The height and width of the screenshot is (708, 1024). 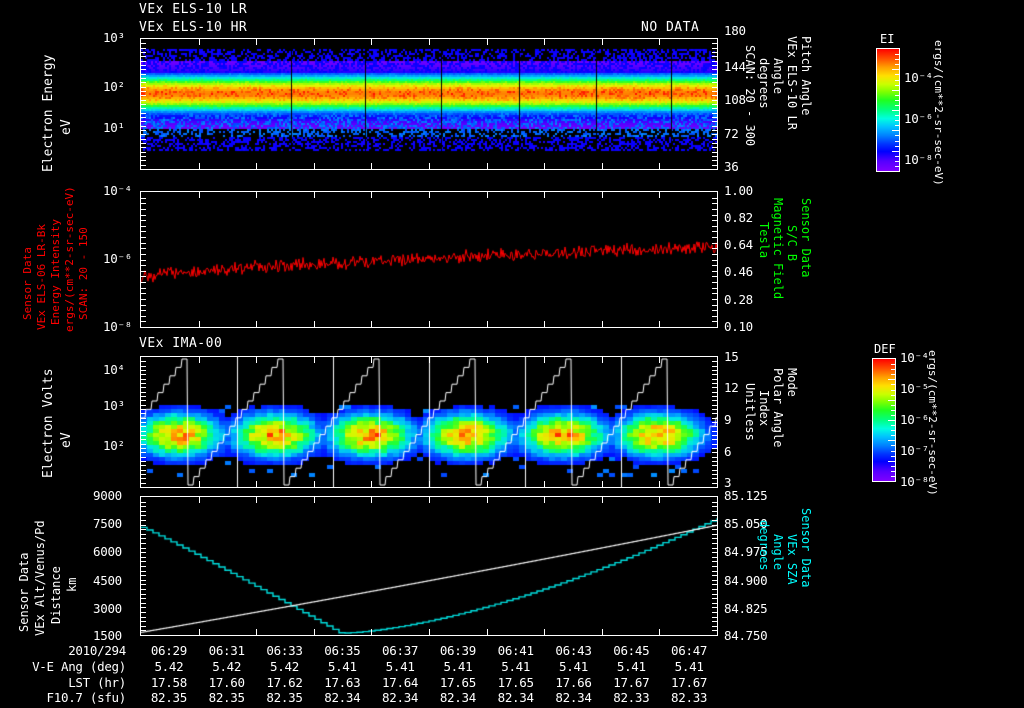 I want to click on panel2-right-tick-1: 0.82, so click(x=738, y=217).